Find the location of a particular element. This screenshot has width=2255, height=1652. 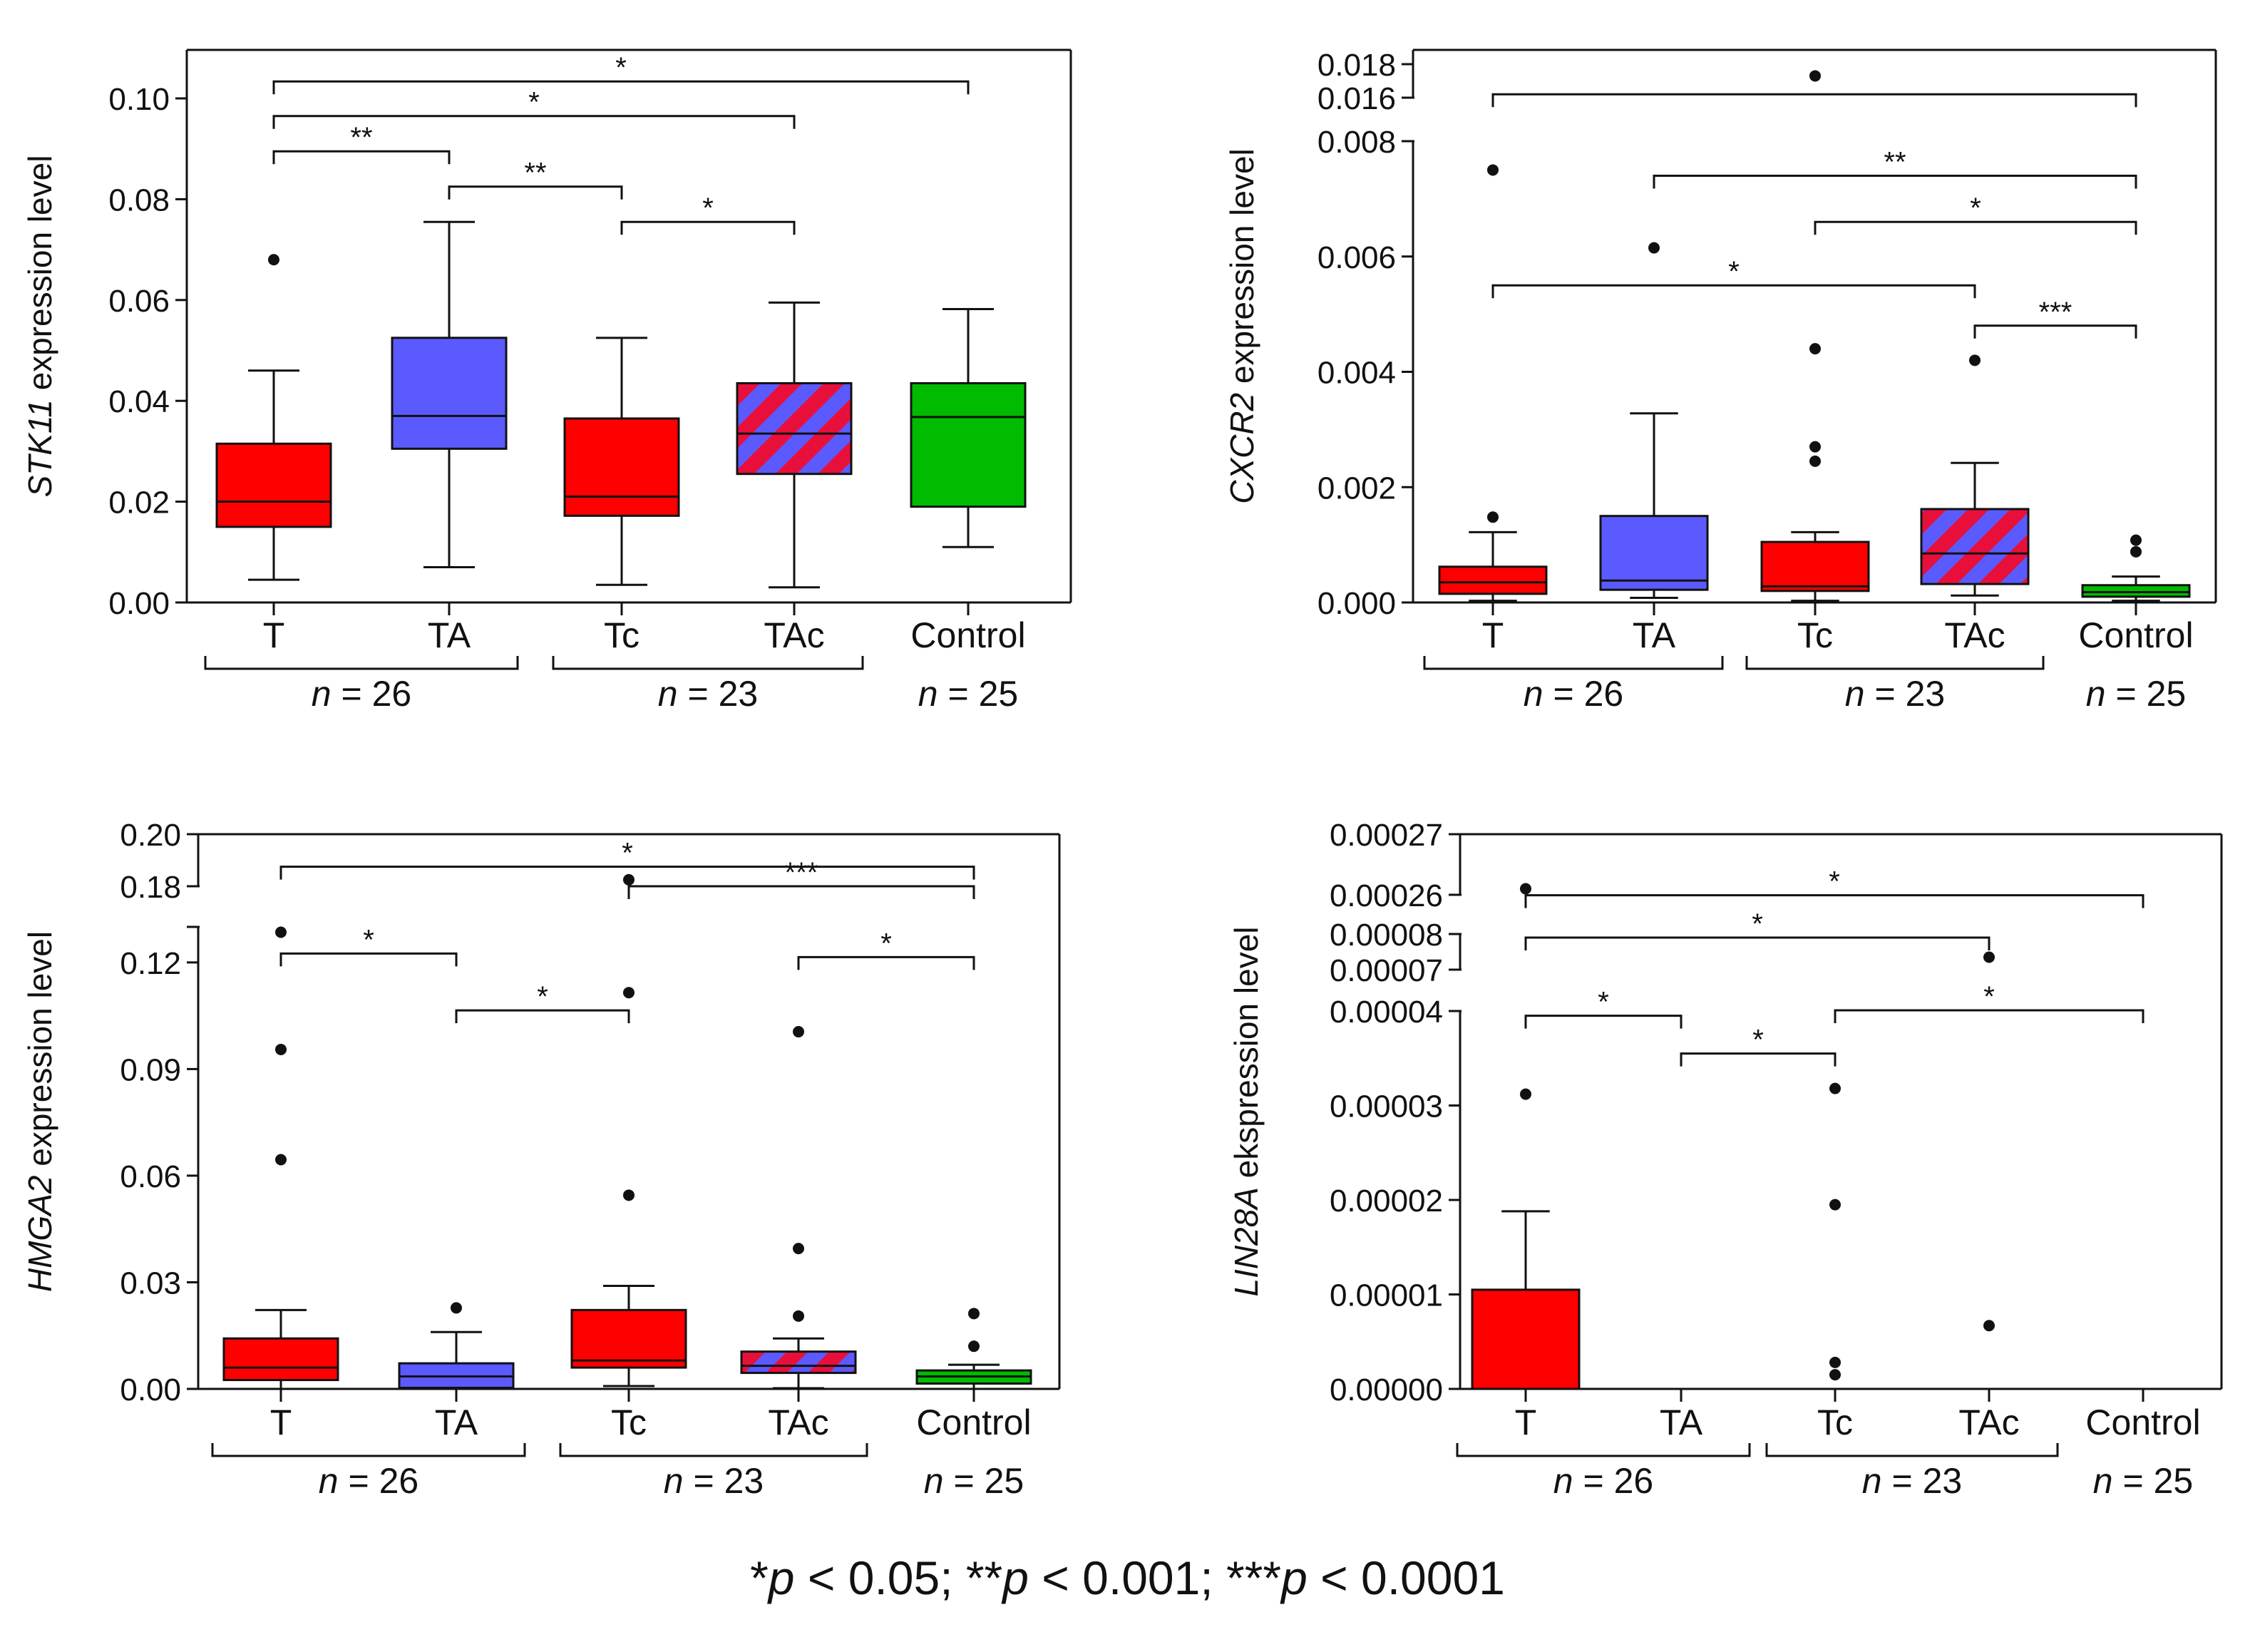

y-tick-label: 0.002 is located at coordinates (1356, 488).